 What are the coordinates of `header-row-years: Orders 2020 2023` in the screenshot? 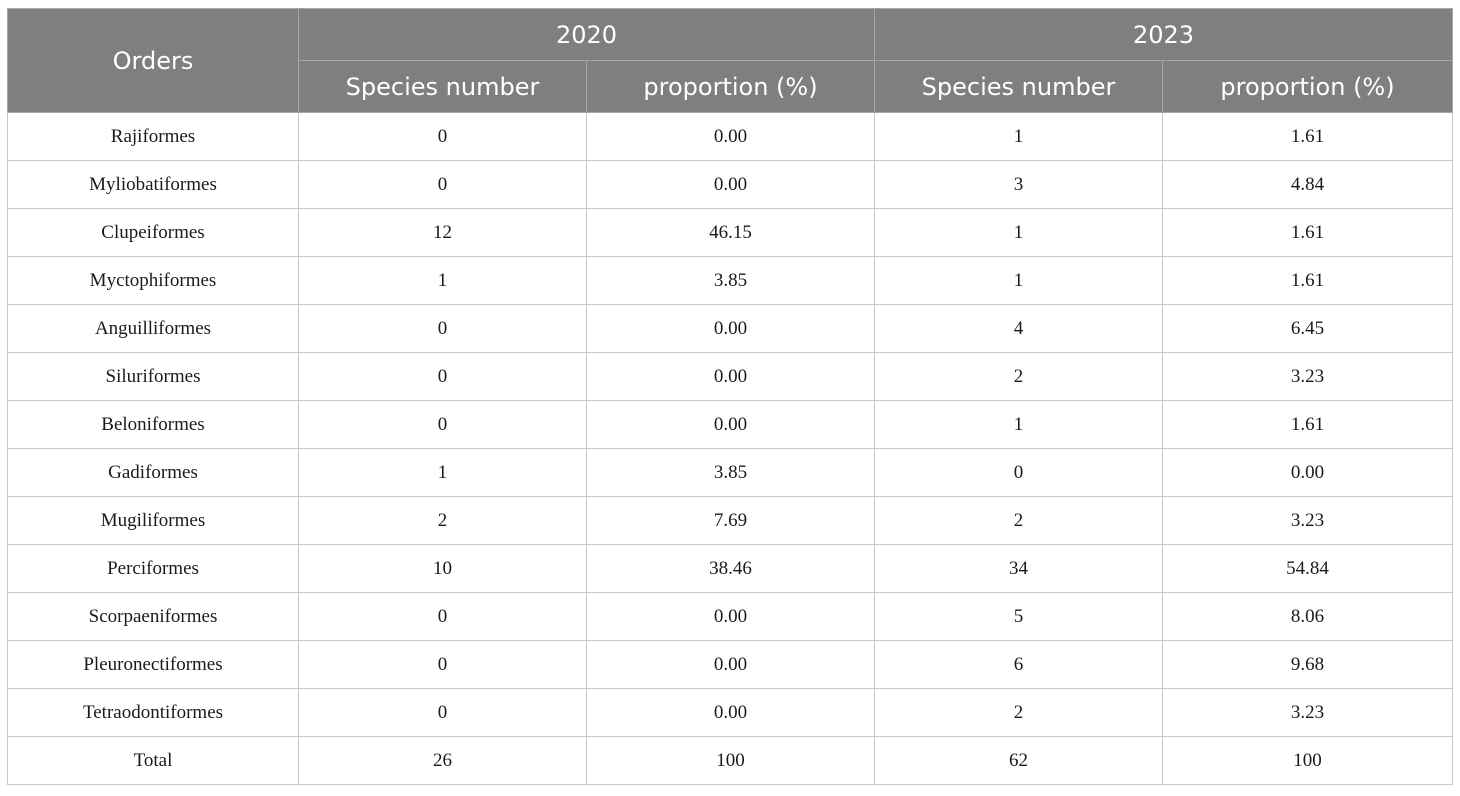 It's located at (730, 60).